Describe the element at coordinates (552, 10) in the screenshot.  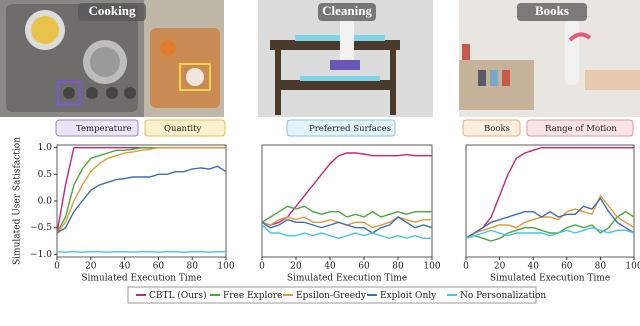
I see `panel-title: Books` at that location.